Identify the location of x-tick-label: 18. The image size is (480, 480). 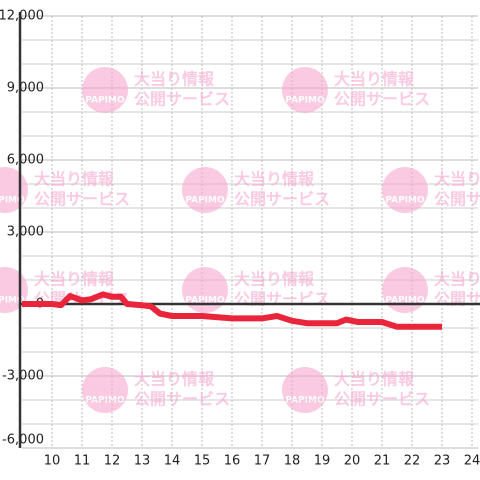
(292, 461).